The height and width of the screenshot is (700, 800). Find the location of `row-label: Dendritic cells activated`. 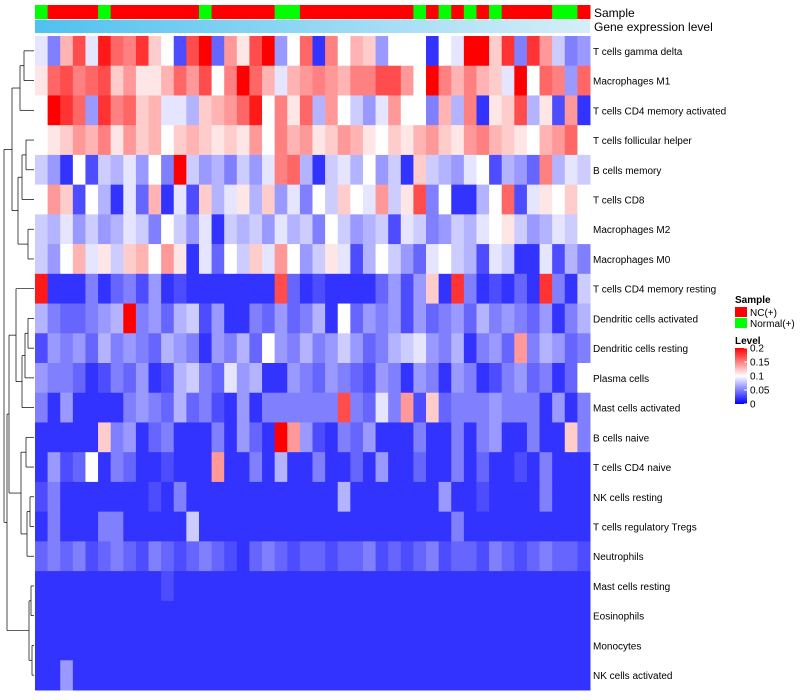

row-label: Dendritic cells activated is located at coordinates (645, 319).